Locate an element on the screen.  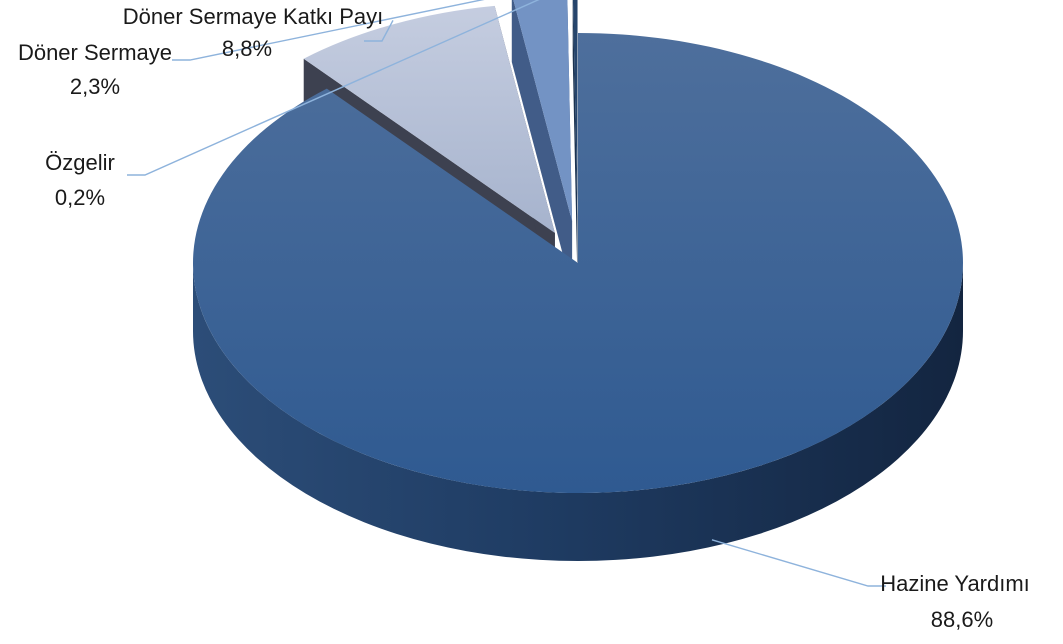
leader-line-ozgelir is located at coordinates (333, 88).